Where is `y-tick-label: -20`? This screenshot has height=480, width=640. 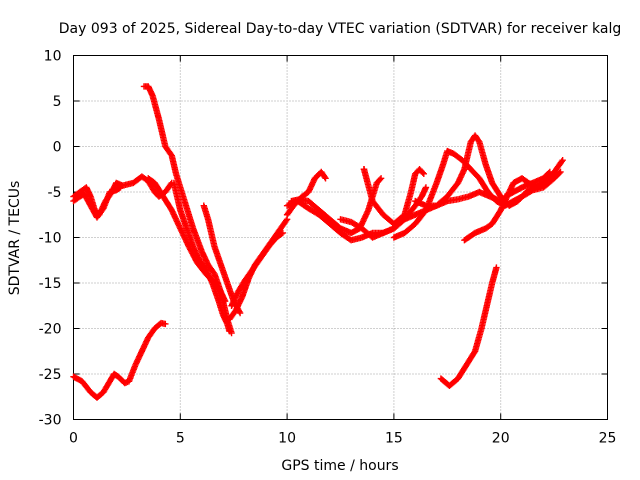 y-tick-label: -20 is located at coordinates (50, 330).